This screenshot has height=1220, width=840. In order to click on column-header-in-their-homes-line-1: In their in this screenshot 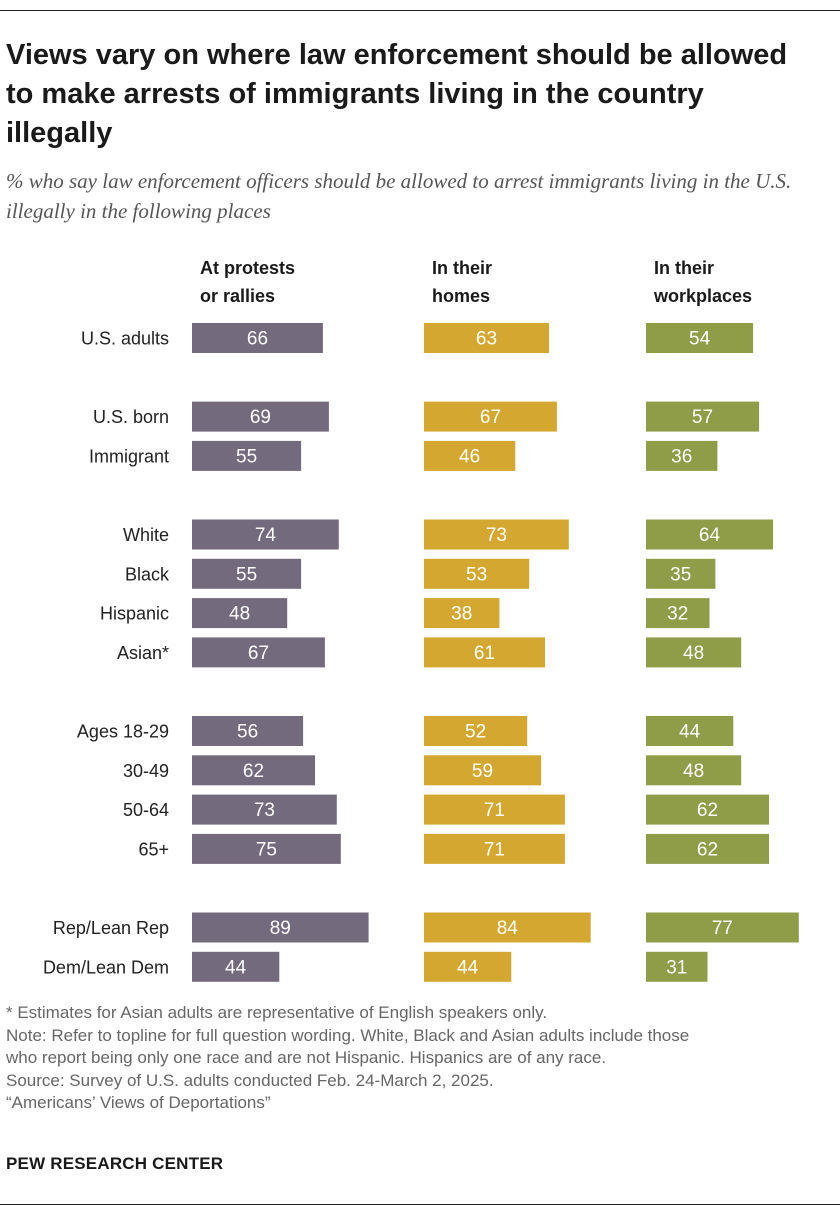, I will do `click(462, 268)`.